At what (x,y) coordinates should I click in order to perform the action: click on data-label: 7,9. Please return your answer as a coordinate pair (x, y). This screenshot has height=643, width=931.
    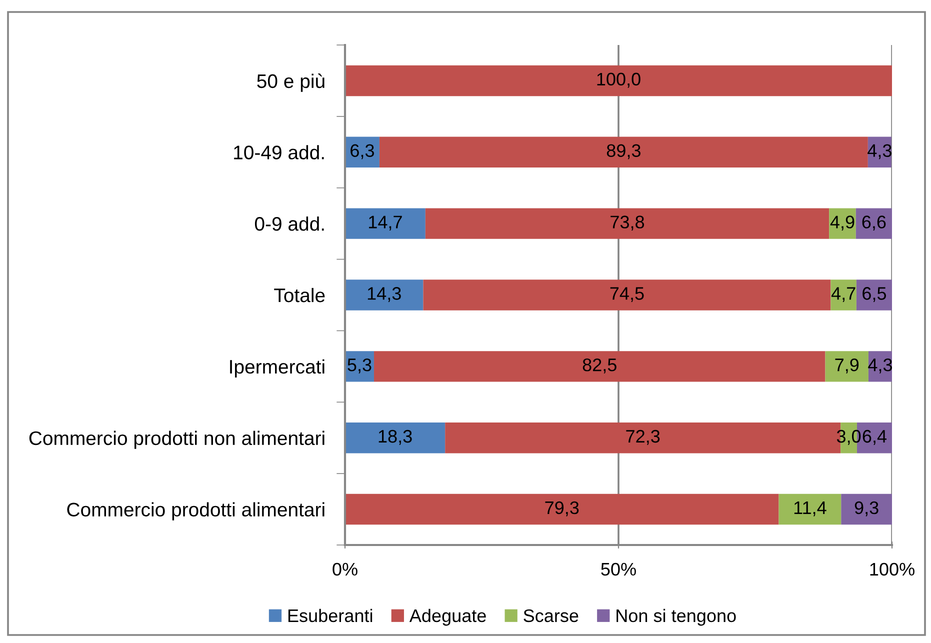
    Looking at the image, I should click on (847, 366).